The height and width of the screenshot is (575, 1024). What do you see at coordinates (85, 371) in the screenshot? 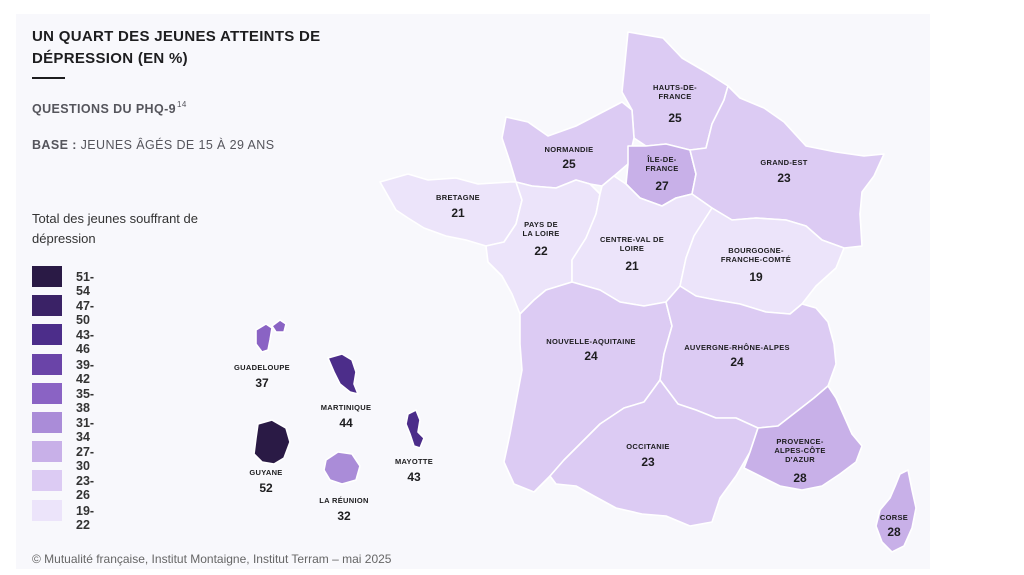
I see `legend-label: 39-42` at bounding box center [85, 371].